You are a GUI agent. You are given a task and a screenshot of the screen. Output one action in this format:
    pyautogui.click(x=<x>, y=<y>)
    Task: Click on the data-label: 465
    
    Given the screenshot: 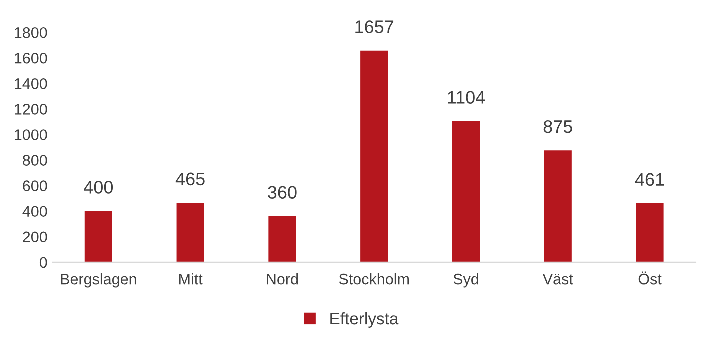 What is the action you would take?
    pyautogui.click(x=190, y=179)
    